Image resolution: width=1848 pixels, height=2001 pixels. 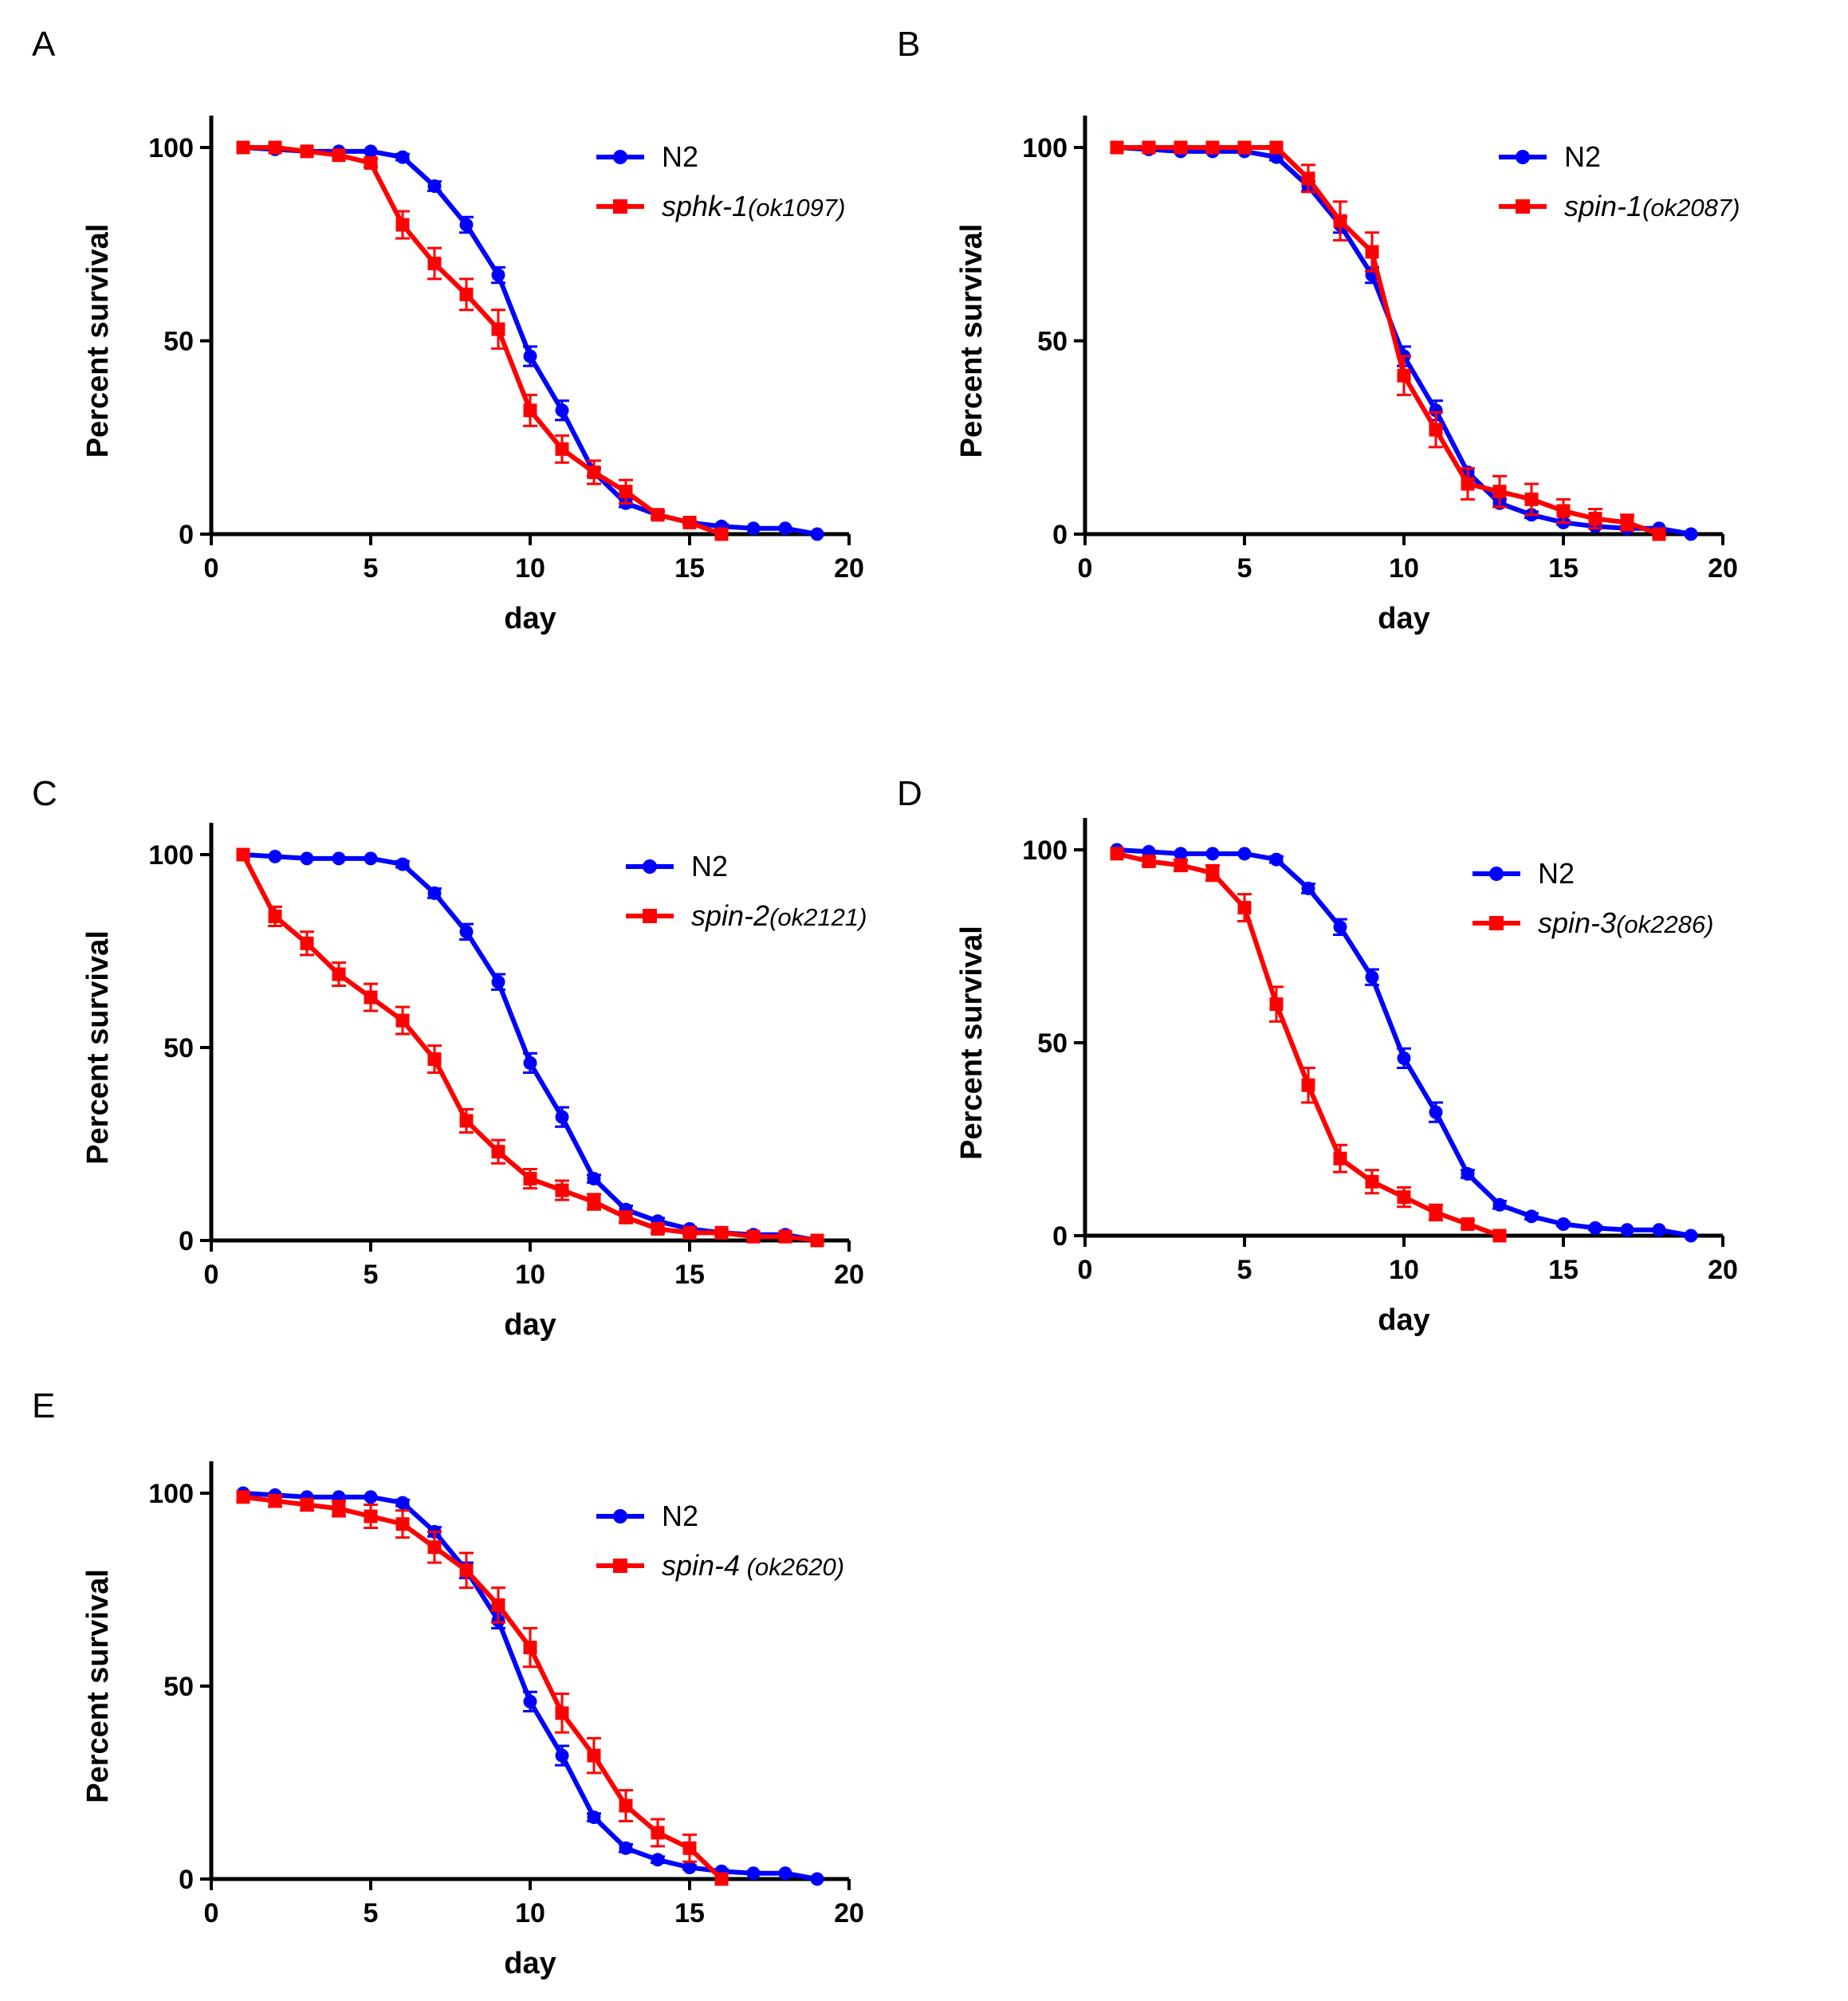 What do you see at coordinates (1625, 922) in the screenshot?
I see `legend-label: spin-3(ok2286)` at bounding box center [1625, 922].